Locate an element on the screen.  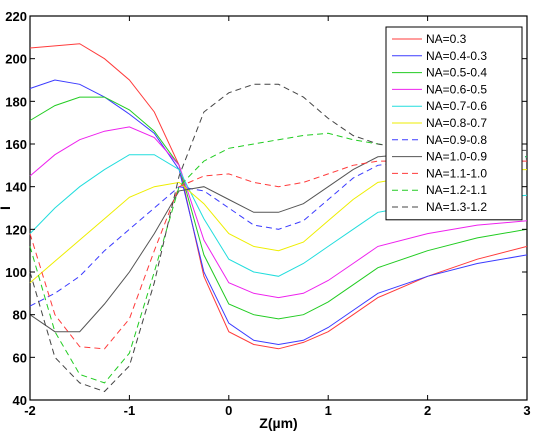
legend-label: NA=1.1-1.0 is located at coordinates (456, 173).